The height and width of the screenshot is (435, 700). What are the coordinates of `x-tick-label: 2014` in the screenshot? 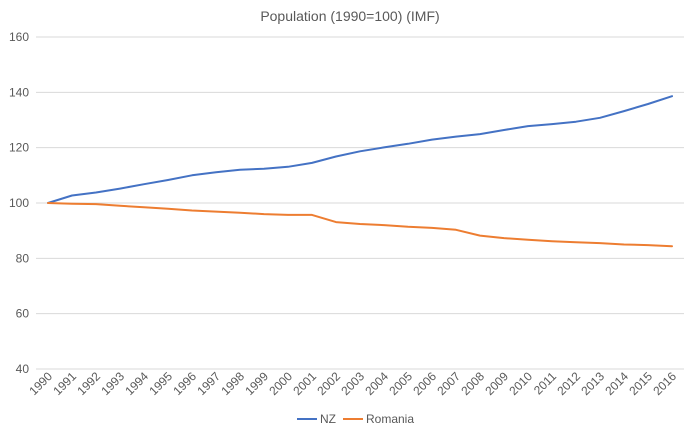 It's located at (616, 383).